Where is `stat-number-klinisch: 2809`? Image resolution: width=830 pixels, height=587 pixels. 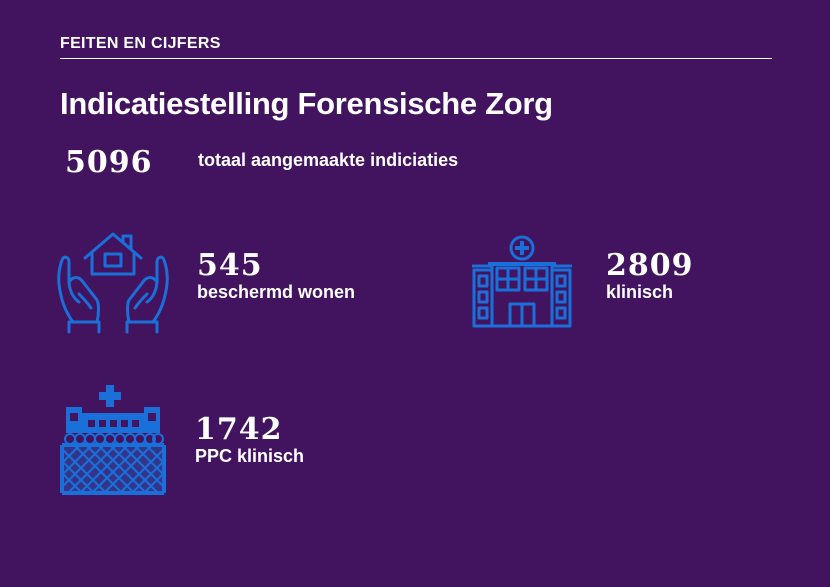
stat-number-klinisch: 2809 is located at coordinates (650, 265).